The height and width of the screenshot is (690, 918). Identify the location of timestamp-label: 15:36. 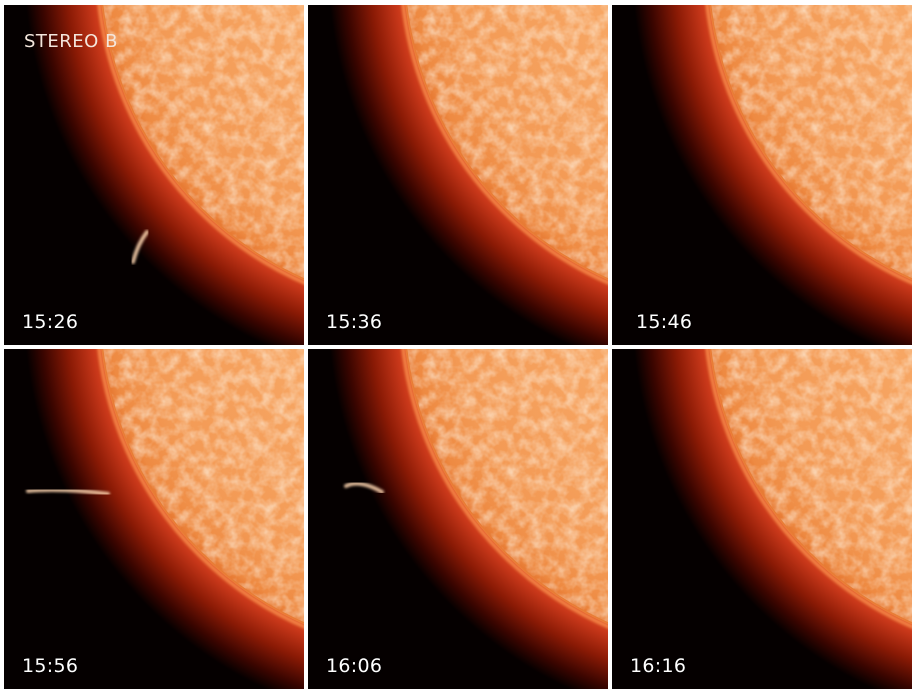
(354, 322).